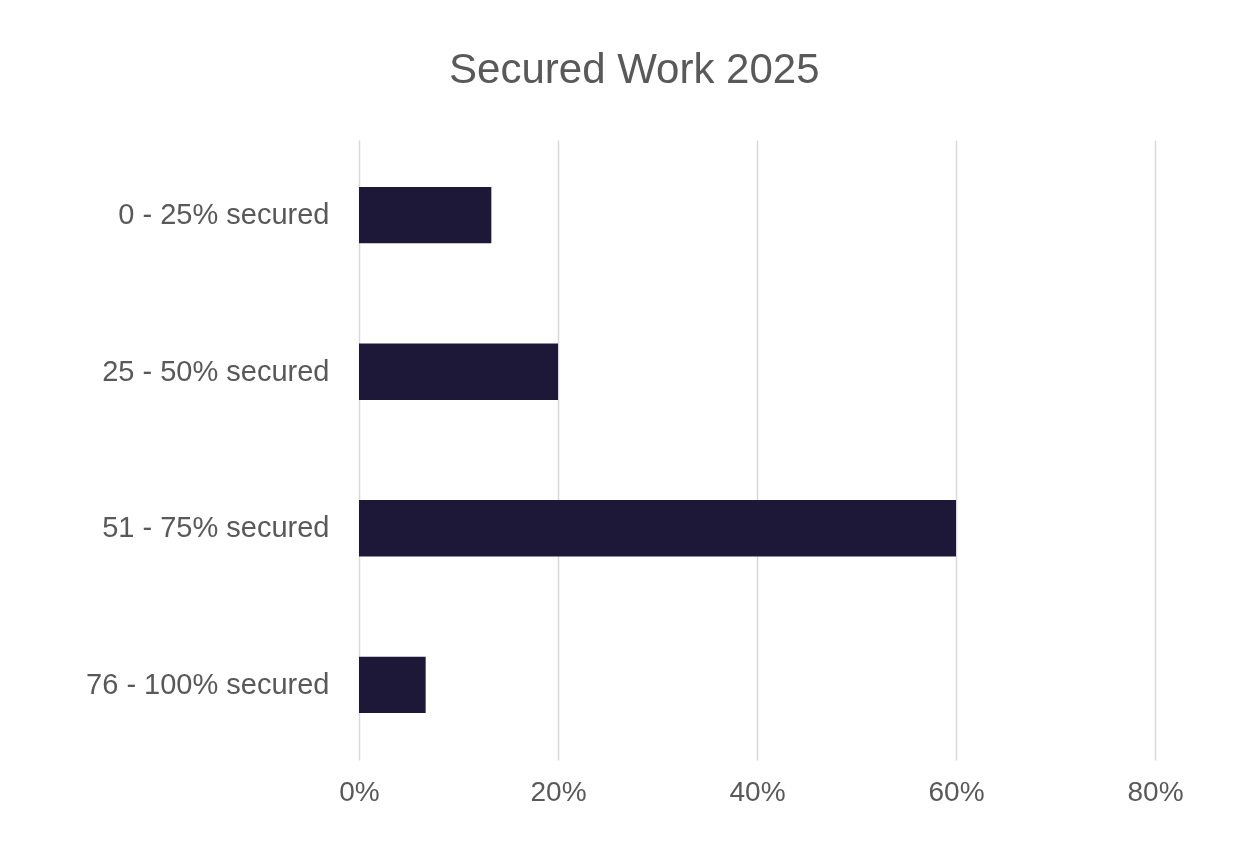 This screenshot has height=845, width=1243. Describe the element at coordinates (208, 683) in the screenshot. I see `y-tick-label: 76 - 100% secured` at that location.